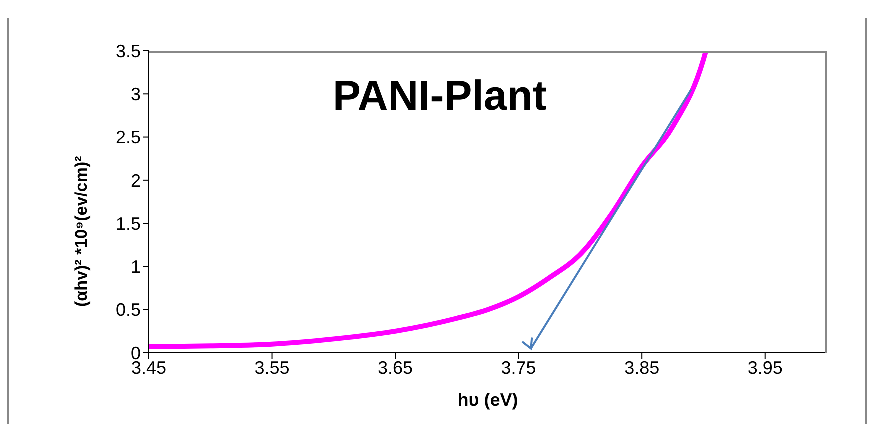 This screenshot has width=870, height=426. Describe the element at coordinates (128, 51) in the screenshot. I see `y-tick-label: 3.5` at that location.